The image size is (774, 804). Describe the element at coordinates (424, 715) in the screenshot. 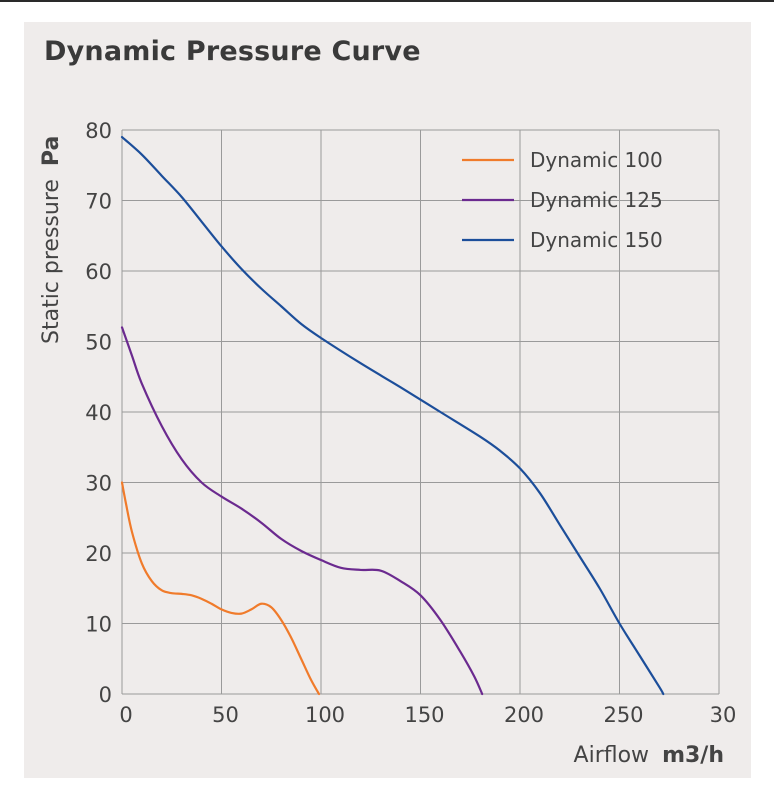

I see `x-tick-label: 150` at that location.